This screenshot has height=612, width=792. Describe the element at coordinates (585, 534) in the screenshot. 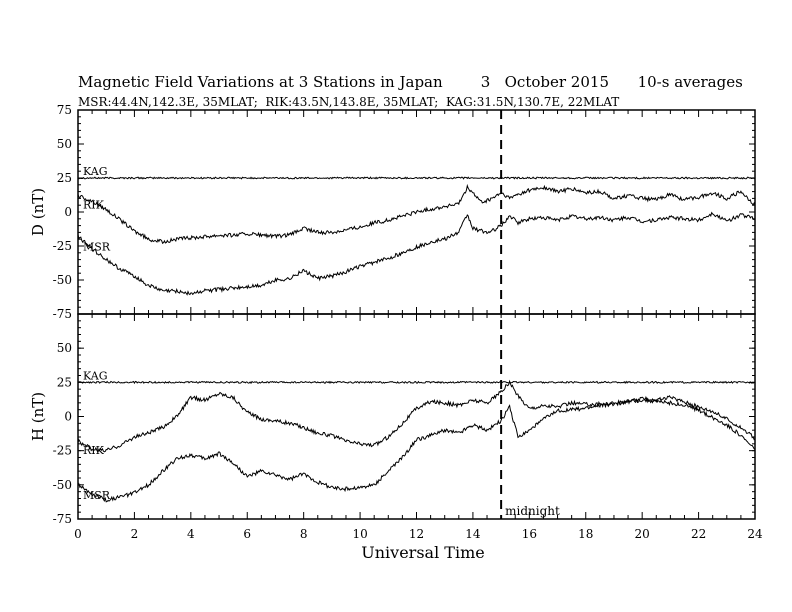

I see `x-tick-label: 18` at that location.